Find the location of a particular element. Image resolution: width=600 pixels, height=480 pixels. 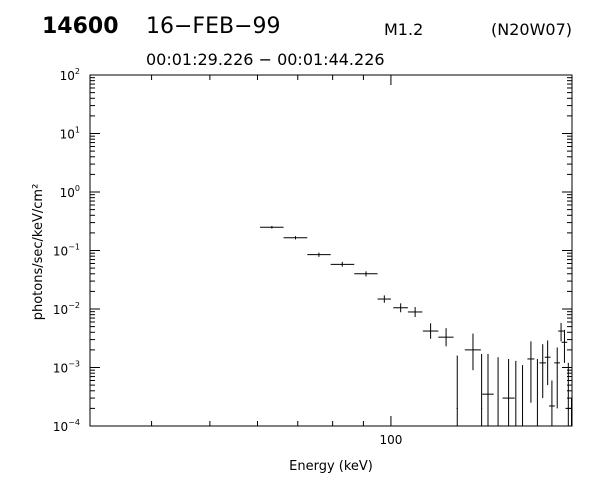

x-axis-label: Energy (keV) is located at coordinates (331, 466).